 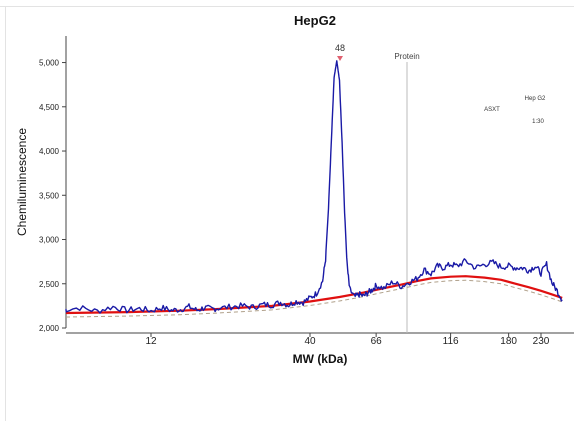 What do you see at coordinates (49, 151) in the screenshot?
I see `y-tick-label: 4,000` at bounding box center [49, 151].